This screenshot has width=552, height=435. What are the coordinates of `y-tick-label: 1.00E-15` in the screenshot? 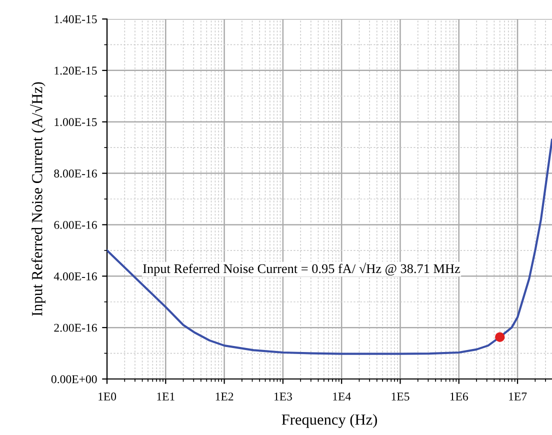 It's located at (75, 122).